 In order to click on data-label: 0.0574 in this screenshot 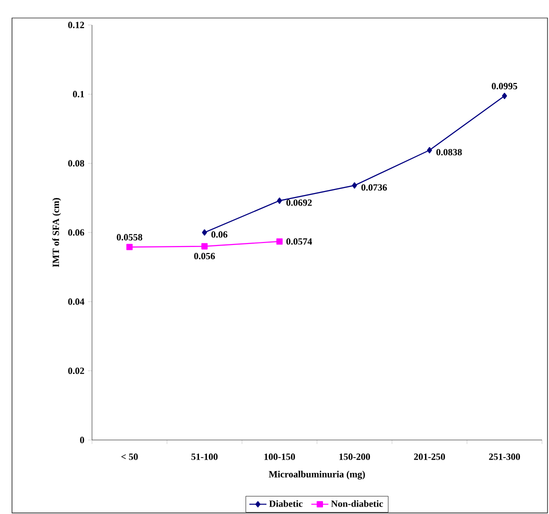, I will do `click(299, 241)`.